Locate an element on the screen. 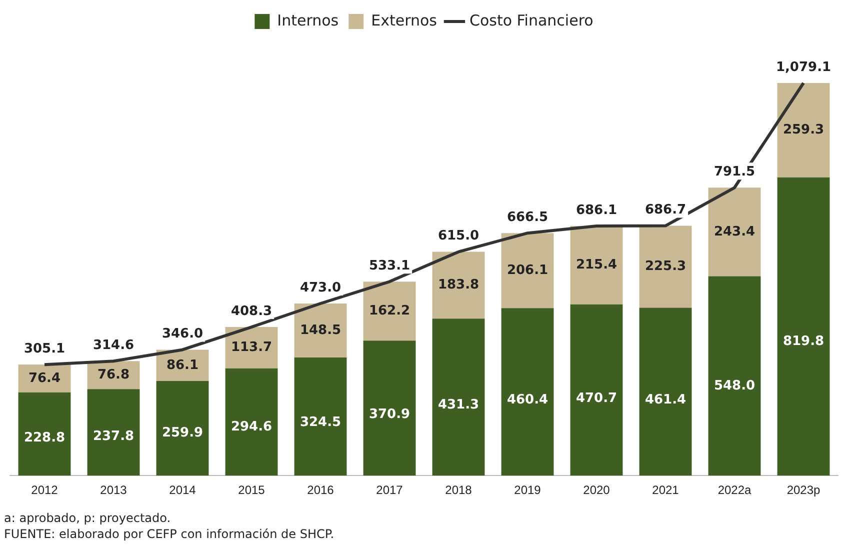  data-label: 615.0 is located at coordinates (459, 236).